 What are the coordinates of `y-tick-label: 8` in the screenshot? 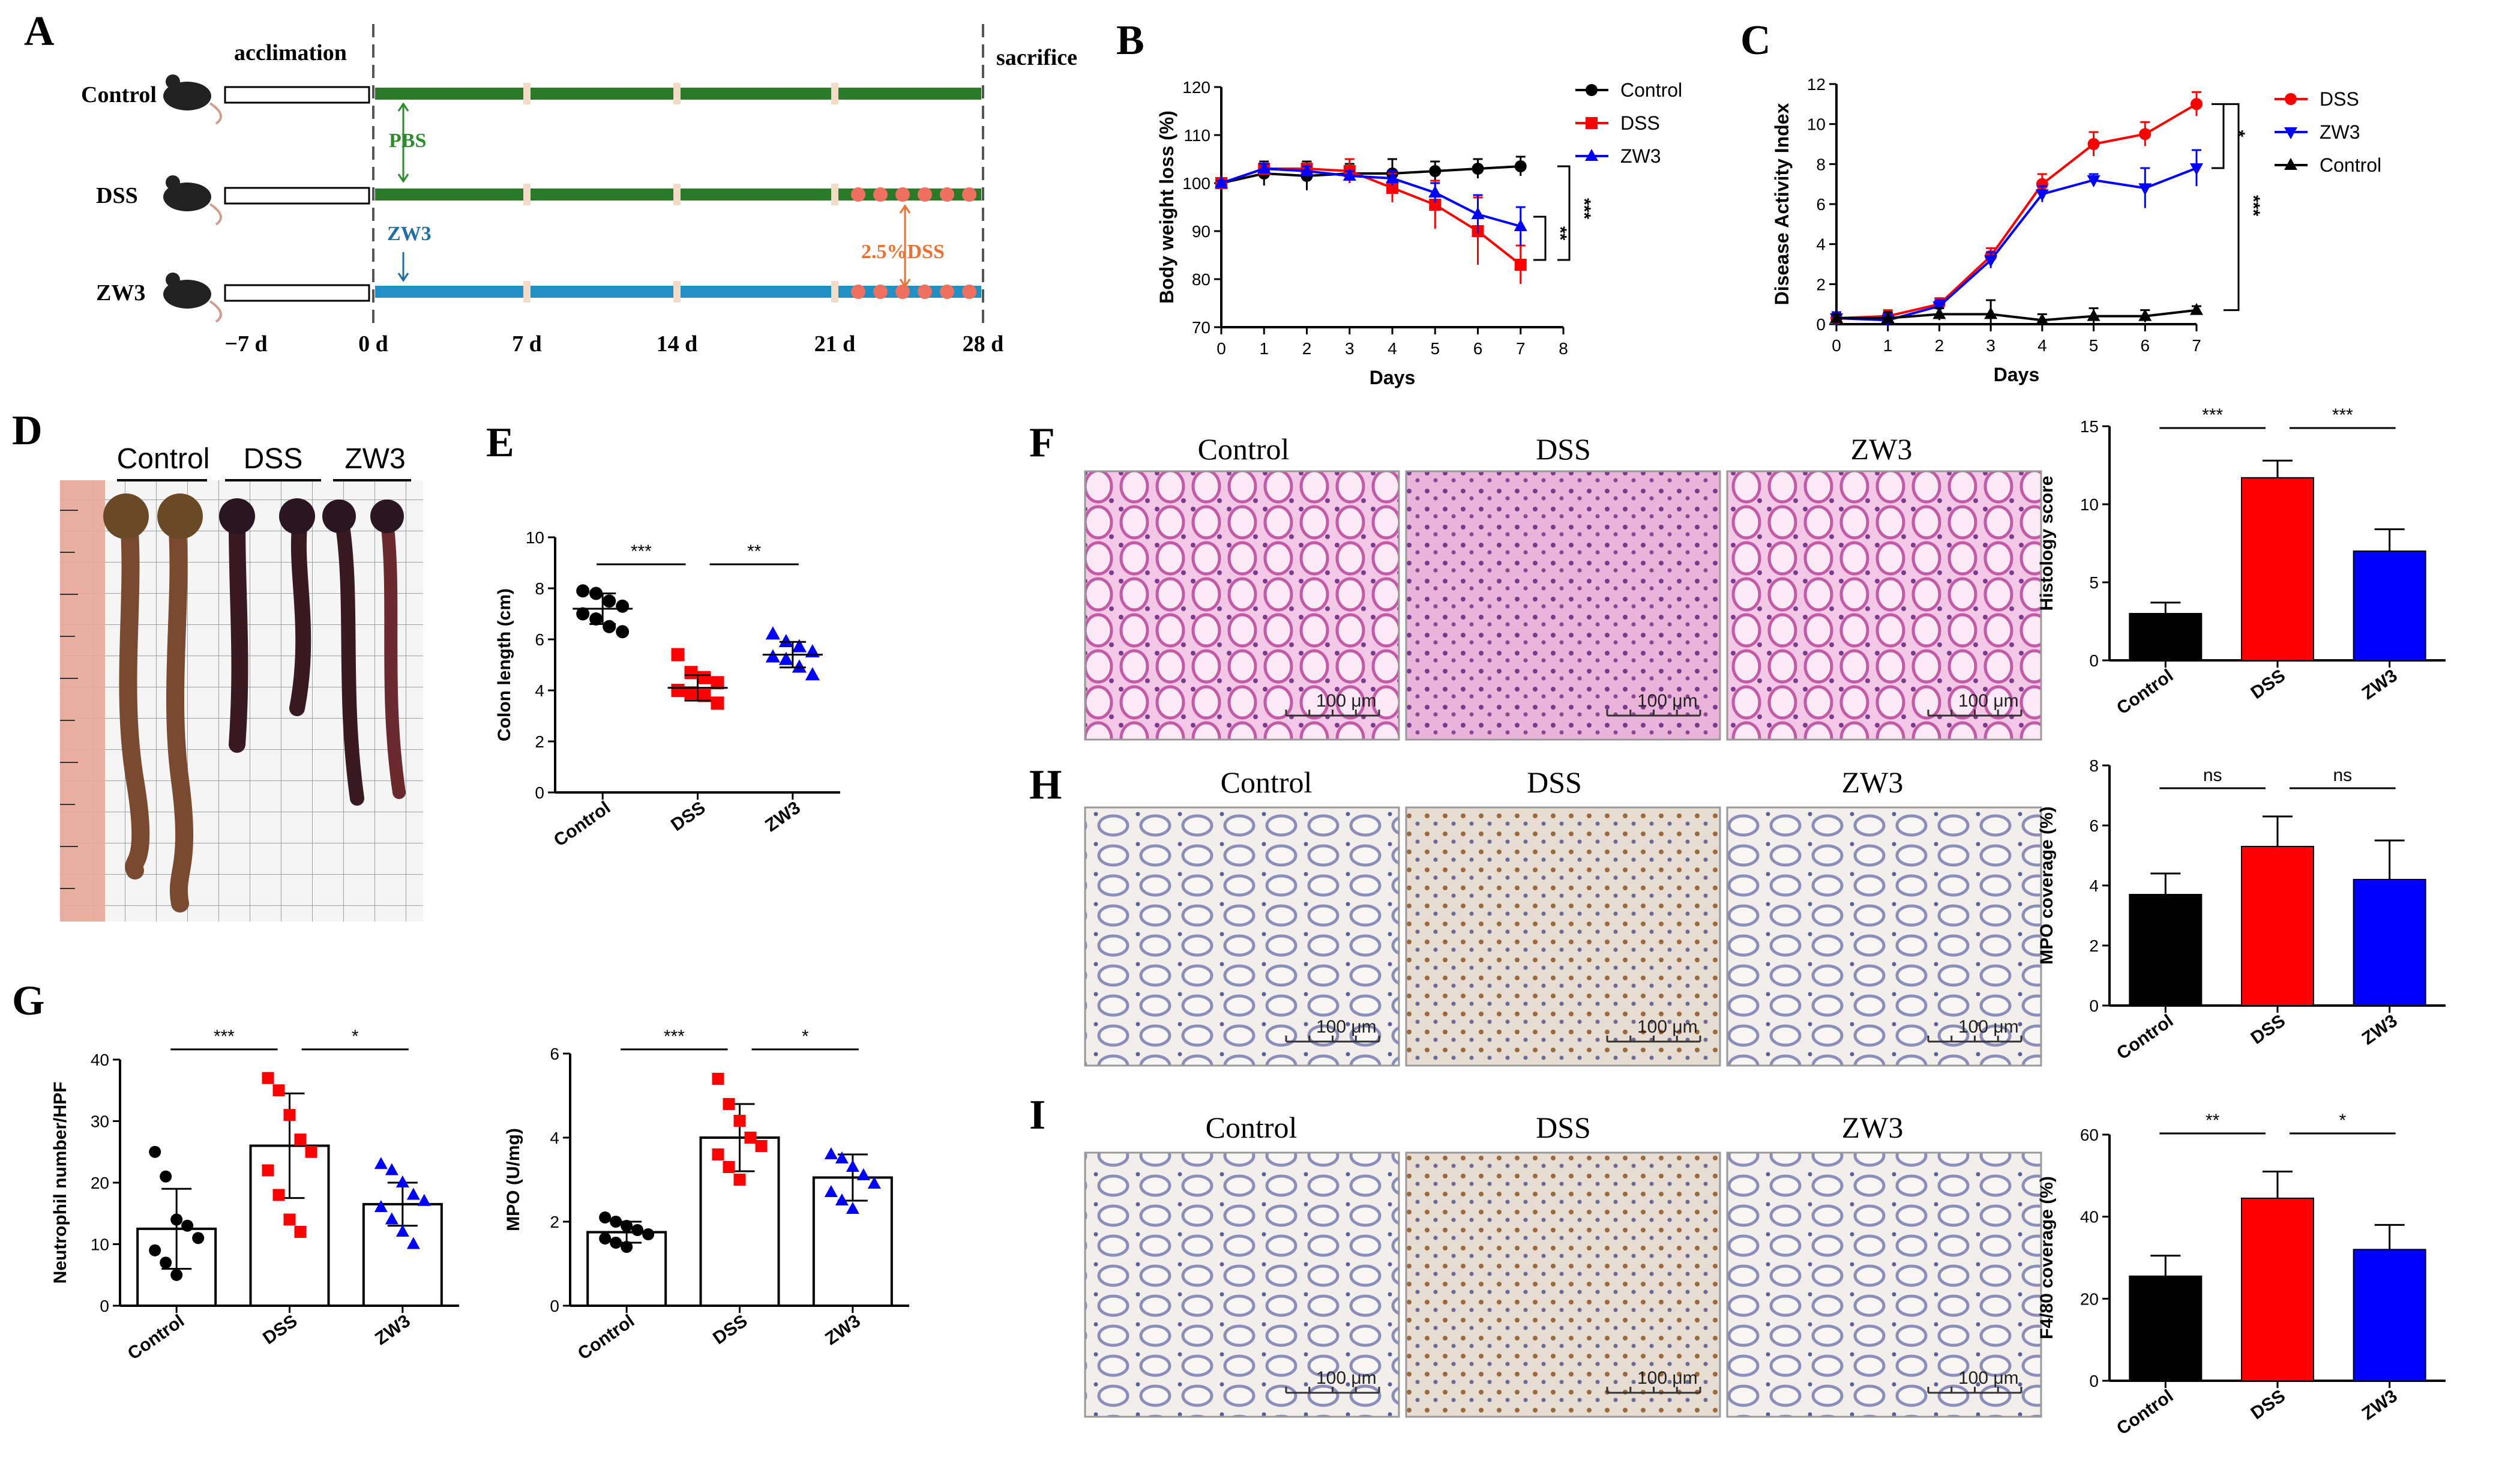 It's located at (2094, 765).